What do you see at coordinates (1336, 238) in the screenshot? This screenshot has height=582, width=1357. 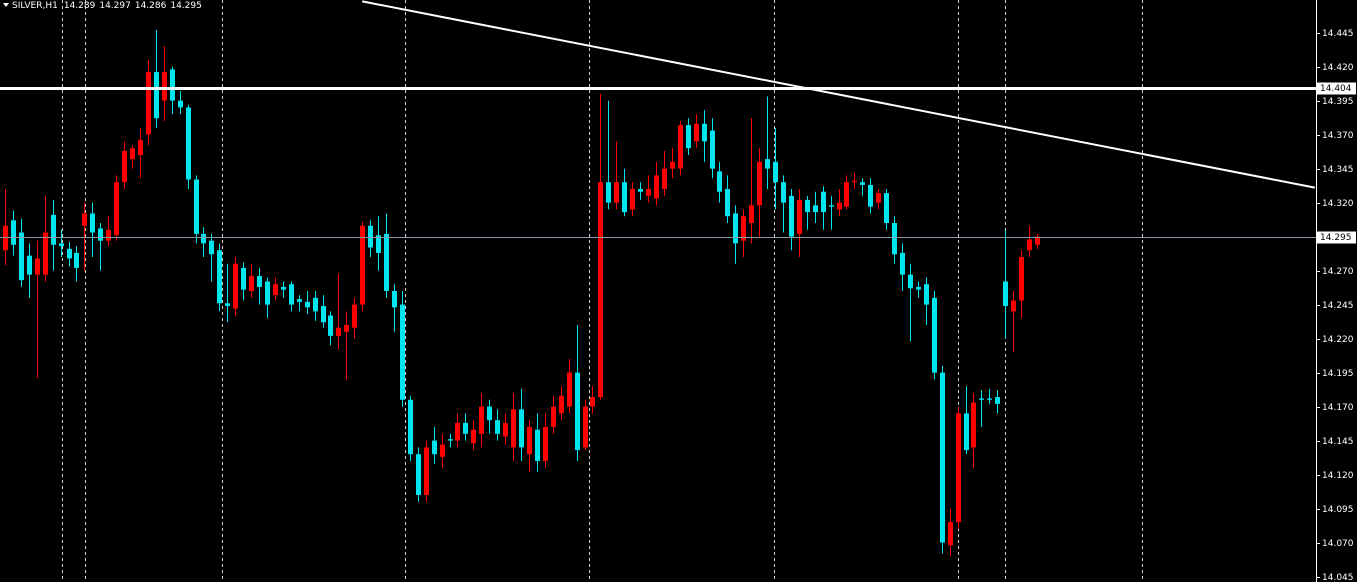 I see `price-label: 14.295` at bounding box center [1336, 238].